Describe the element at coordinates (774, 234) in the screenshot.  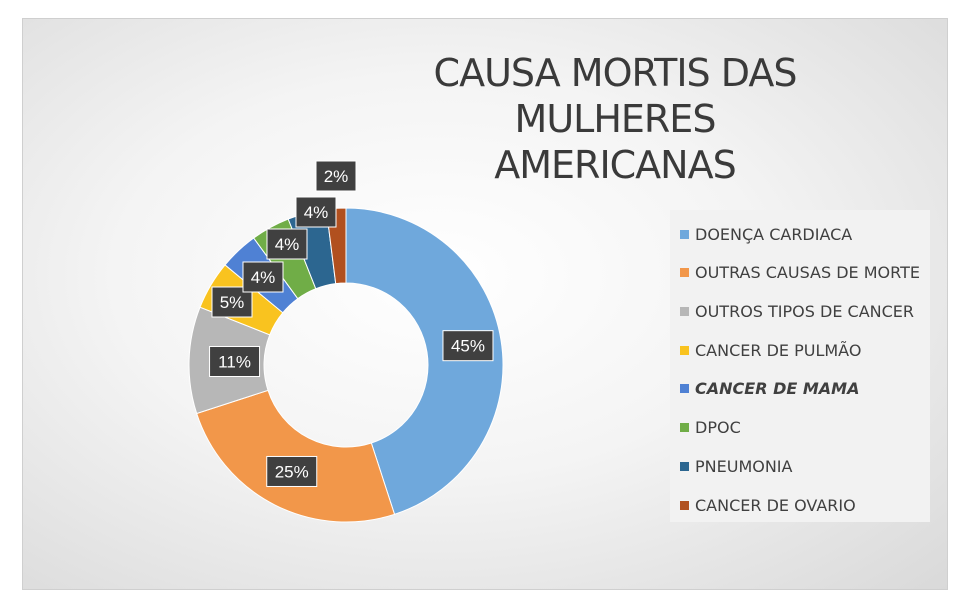
I see `legend-label: DOENÇA CARDIACA` at that location.